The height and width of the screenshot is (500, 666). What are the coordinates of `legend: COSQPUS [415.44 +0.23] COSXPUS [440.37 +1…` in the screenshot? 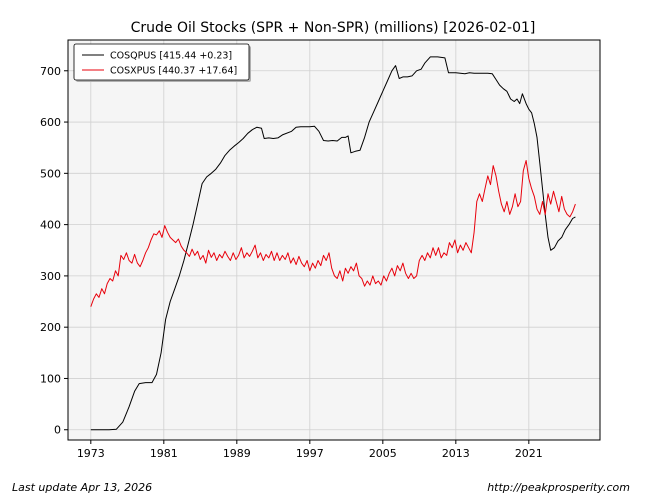 It's located at (162, 62).